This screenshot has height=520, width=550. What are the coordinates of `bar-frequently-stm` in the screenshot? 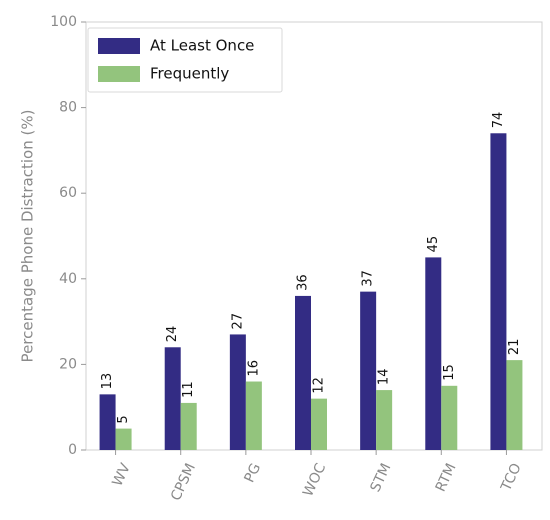 It's located at (384, 420).